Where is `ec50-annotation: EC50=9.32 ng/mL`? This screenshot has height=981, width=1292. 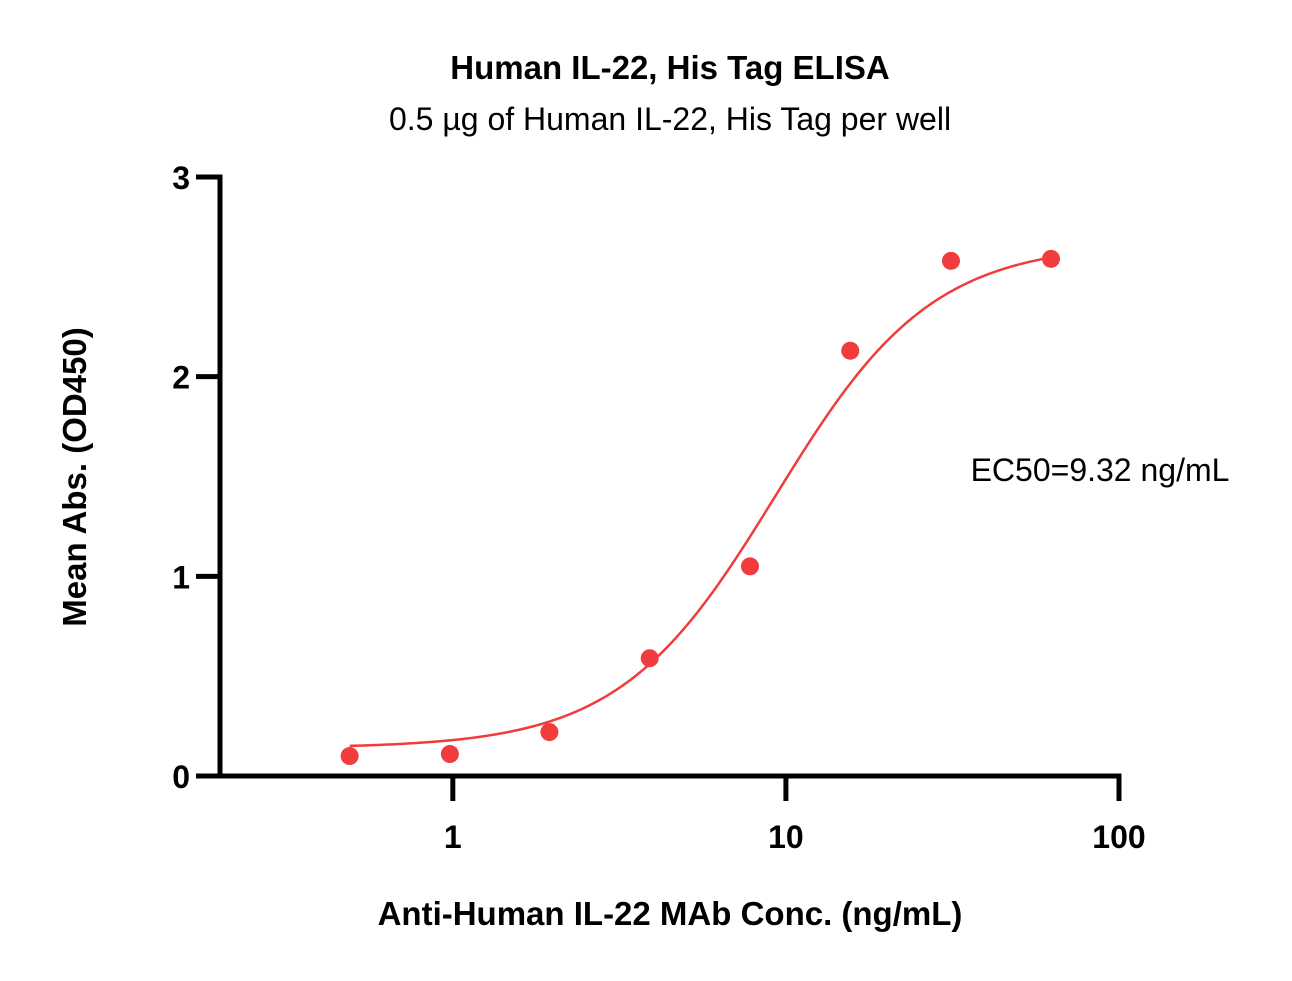 ec50-annotation: EC50=9.32 ng/mL is located at coordinates (1100, 470).